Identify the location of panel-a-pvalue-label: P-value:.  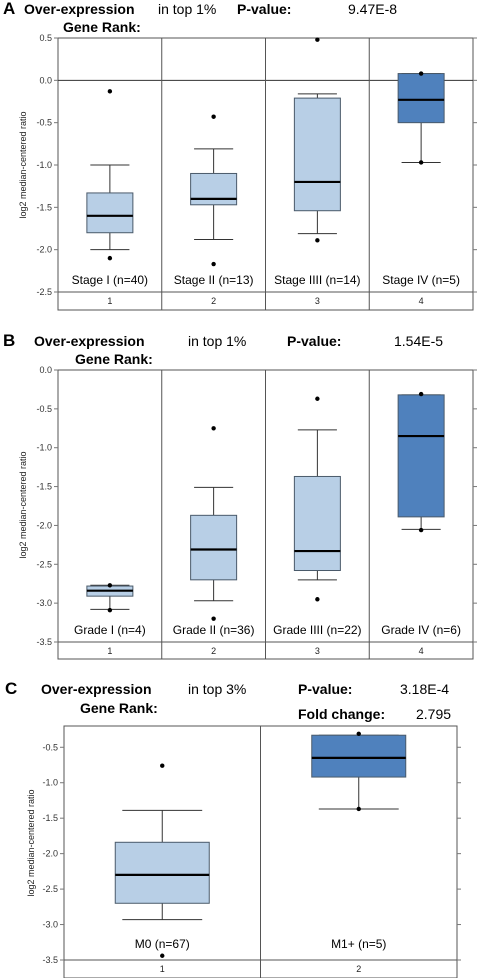
(264, 9).